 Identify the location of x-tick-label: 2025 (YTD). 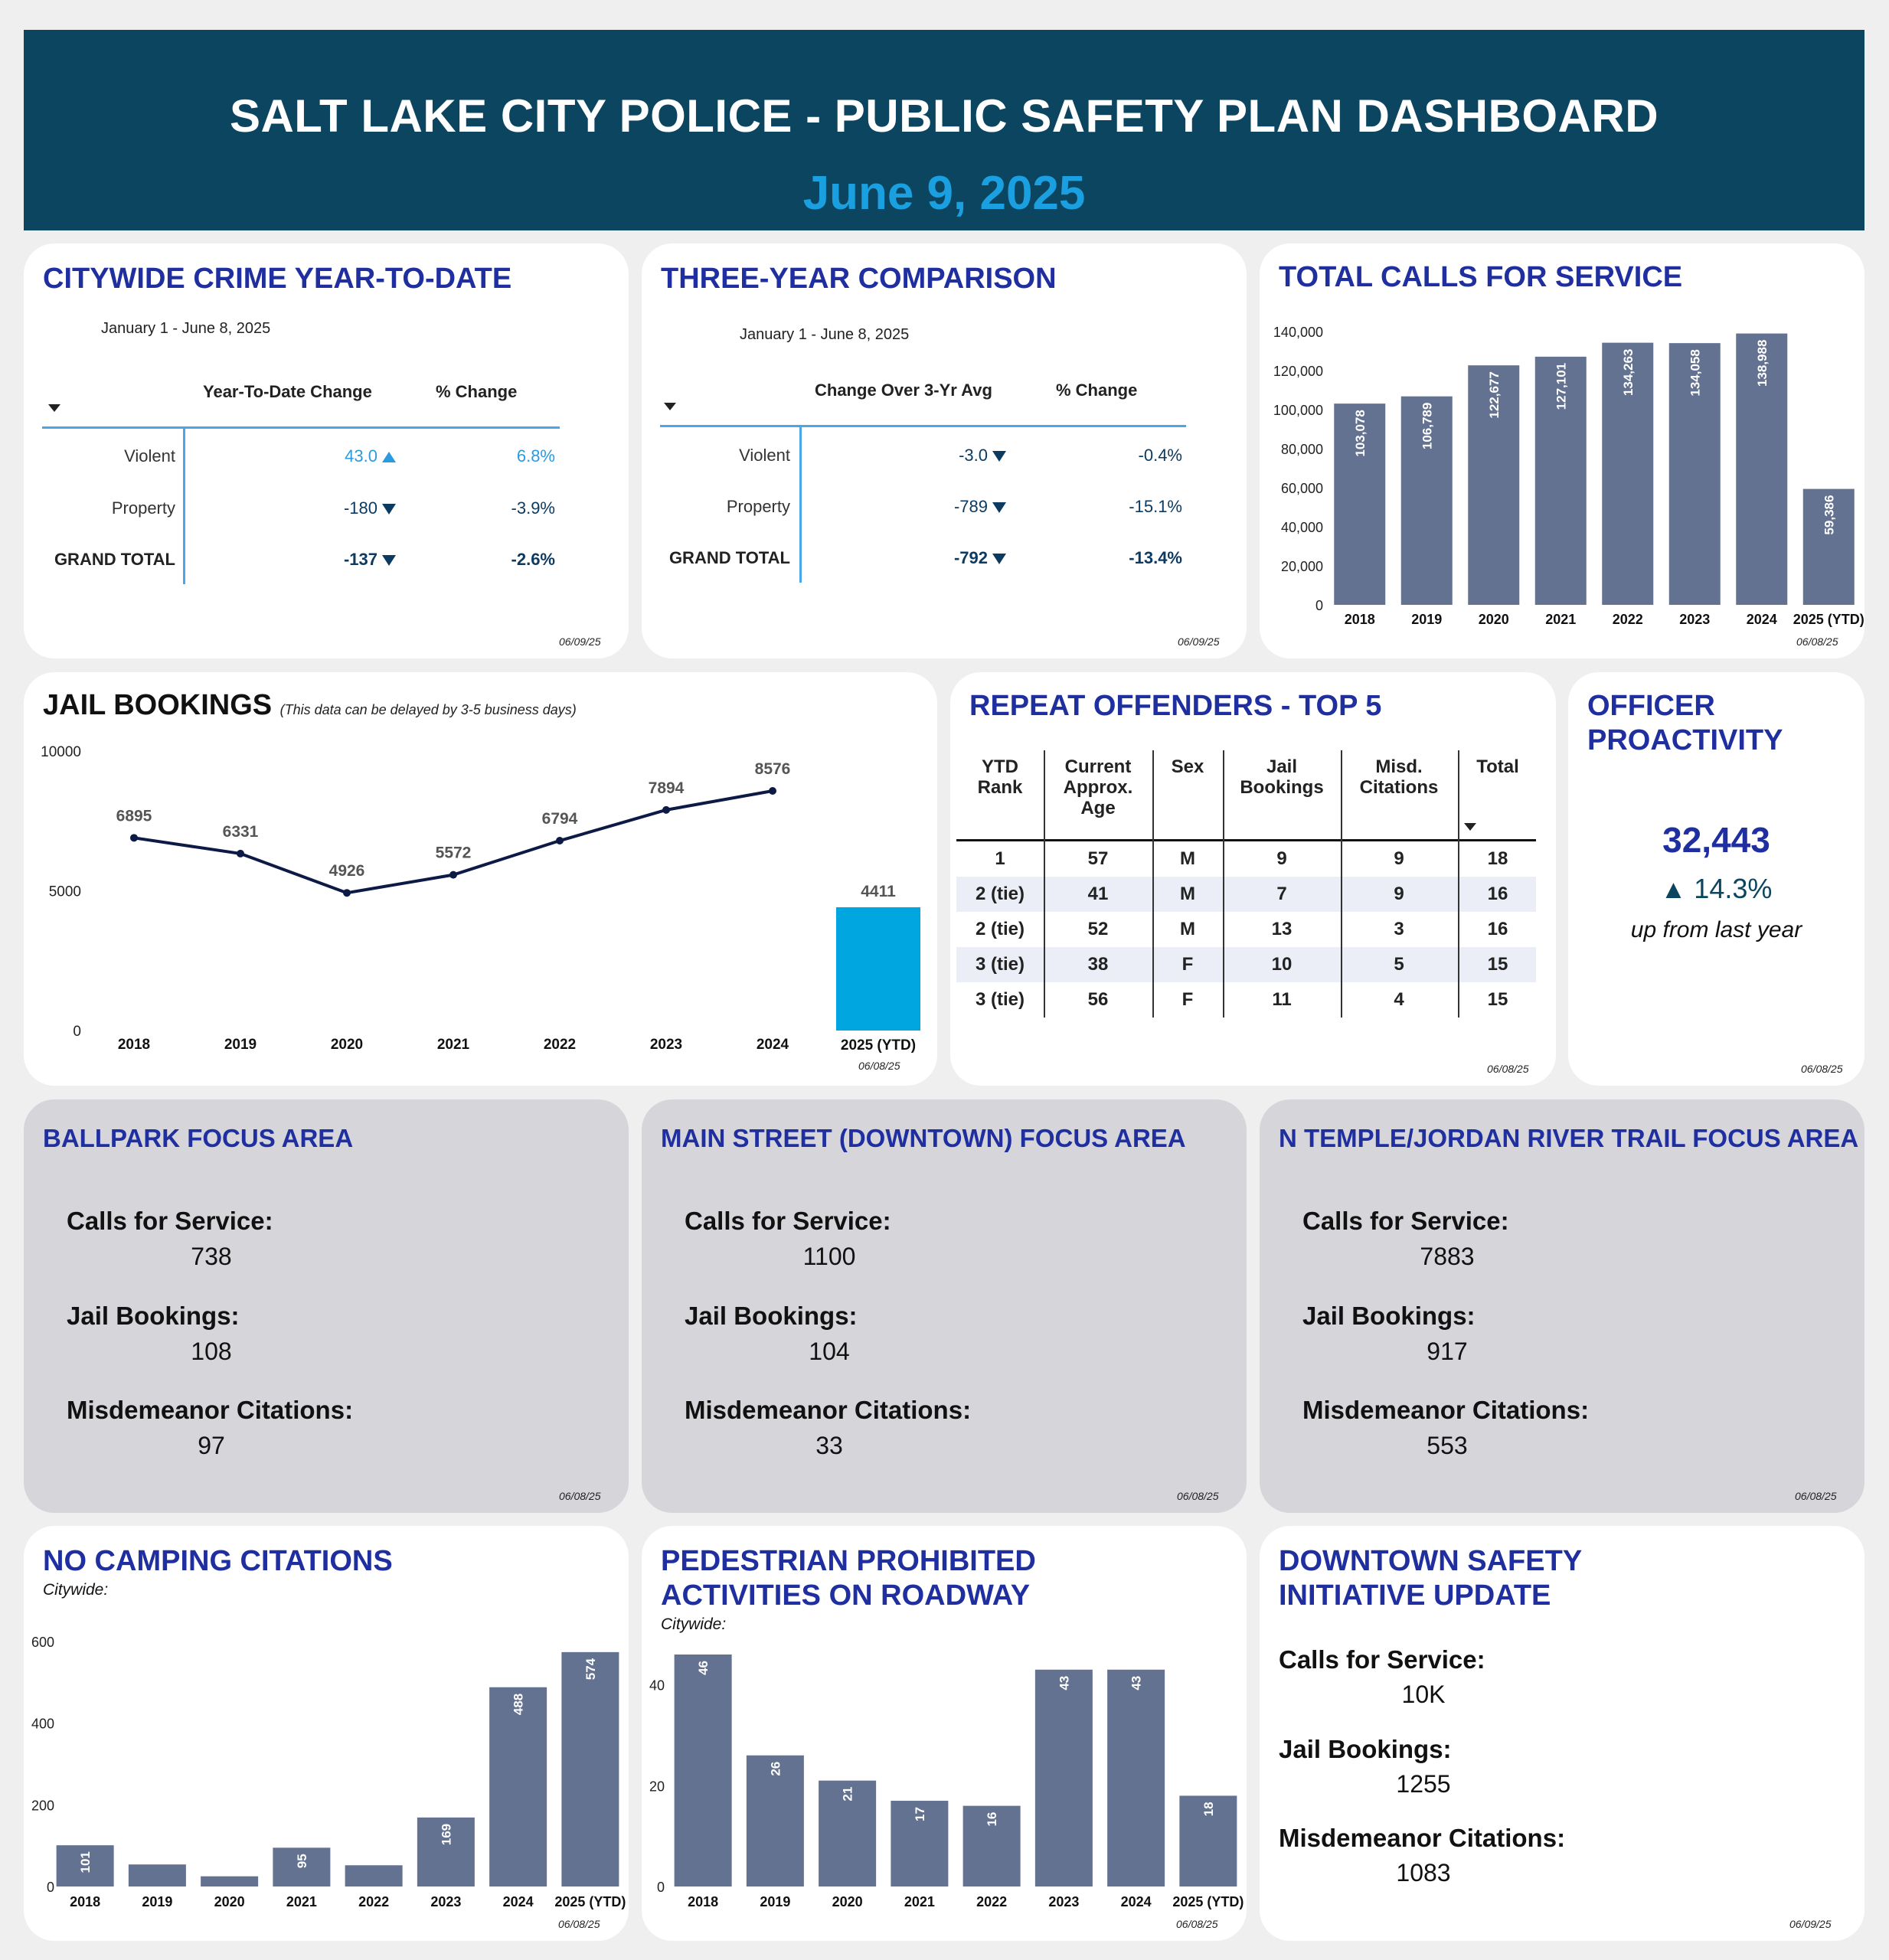
(1829, 619).